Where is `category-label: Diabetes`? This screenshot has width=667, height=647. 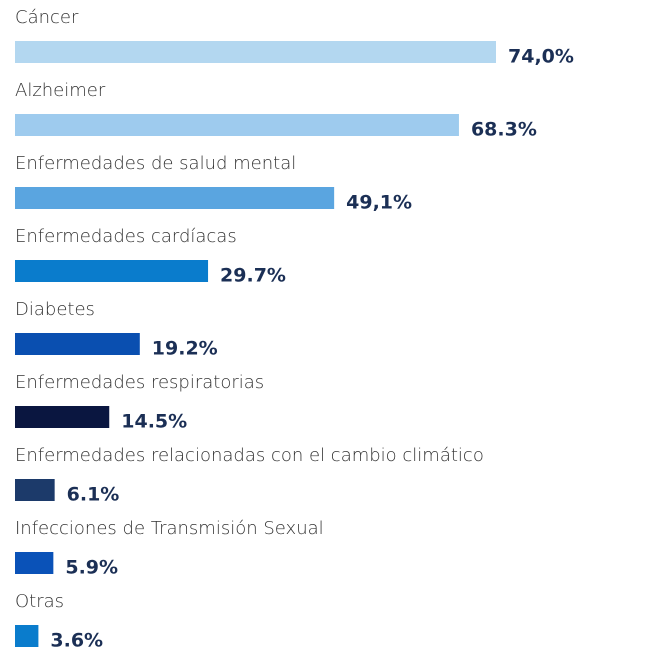 category-label: Diabetes is located at coordinates (55, 309).